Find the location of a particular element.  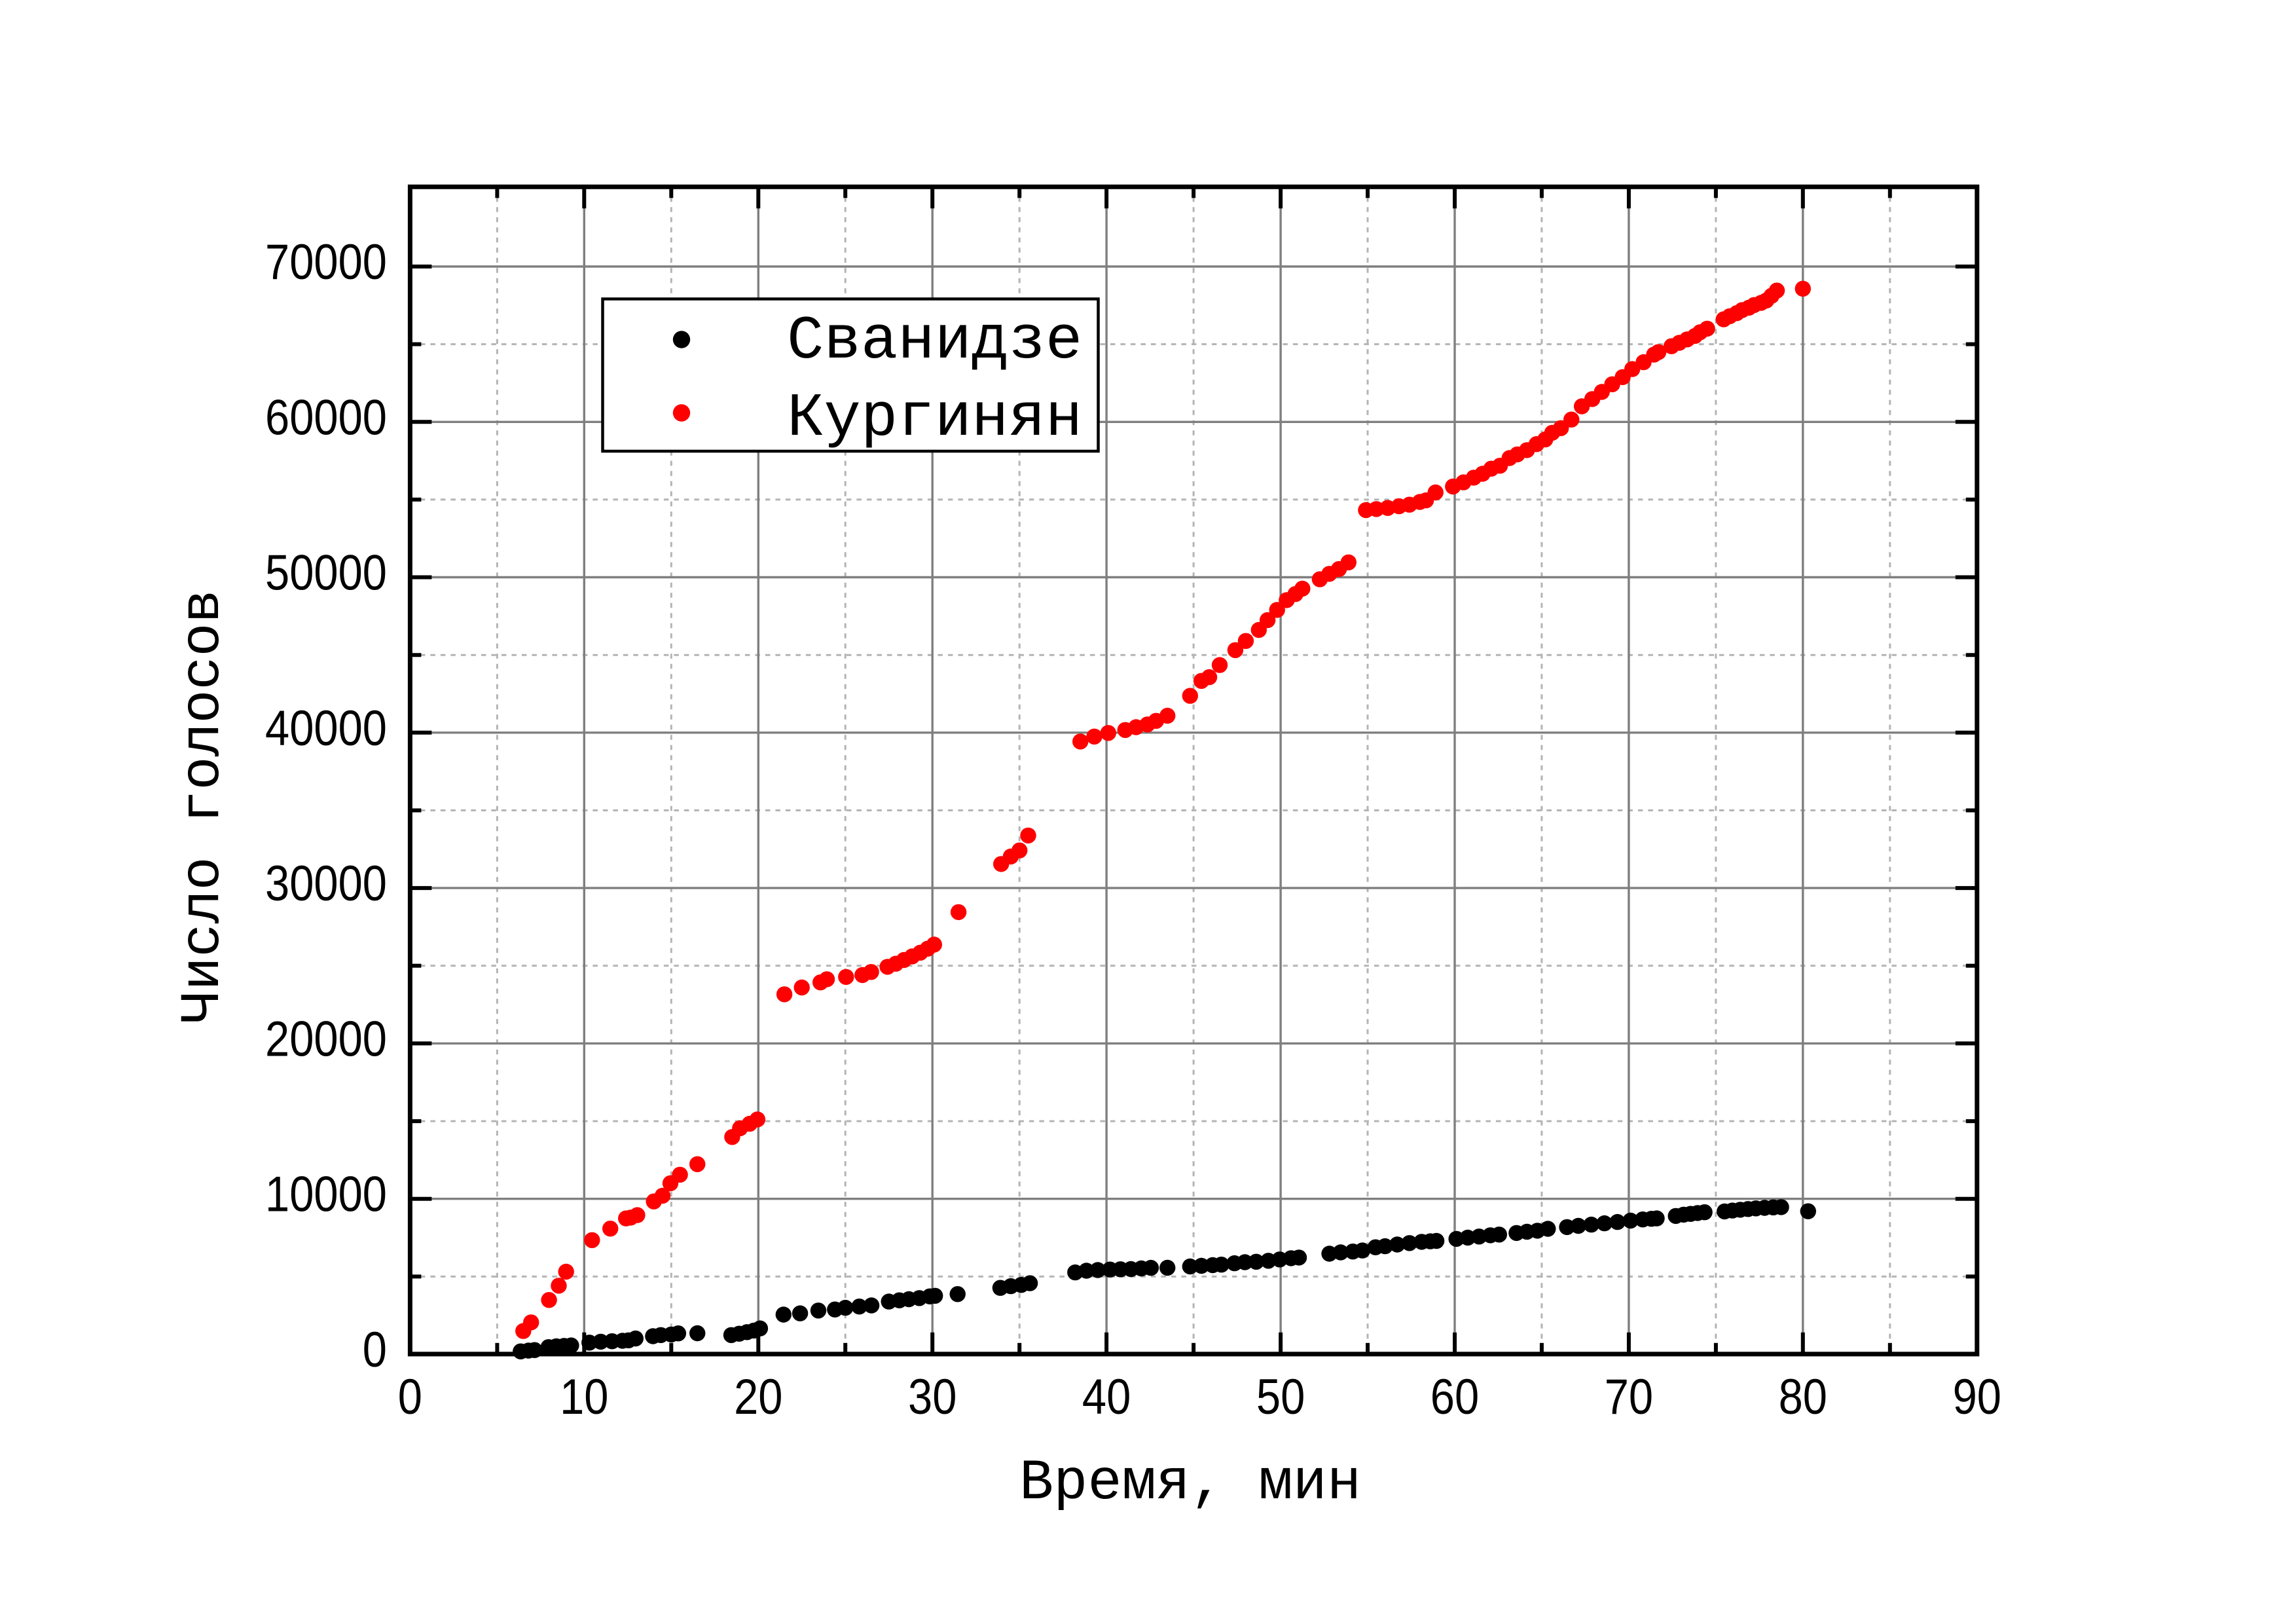

svg-text: 20000 is located at coordinates (326, 1039).